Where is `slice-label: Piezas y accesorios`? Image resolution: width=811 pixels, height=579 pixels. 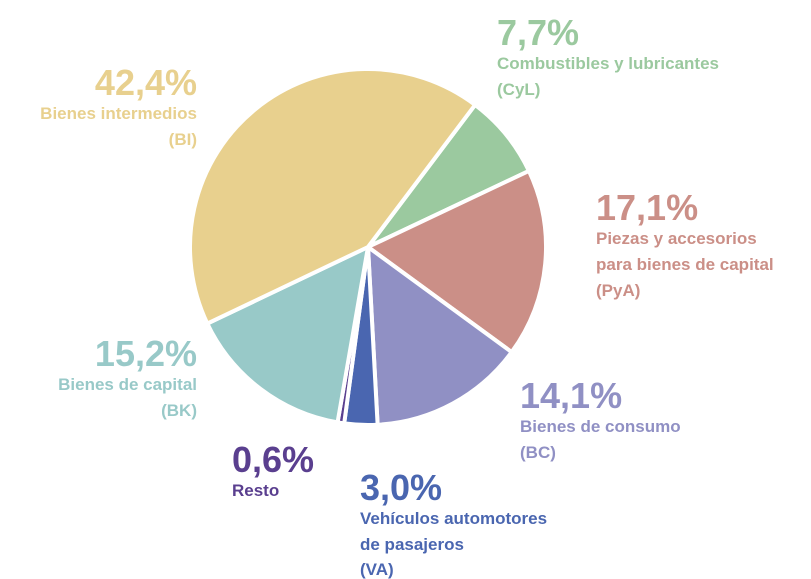 slice-label: Piezas y accesorios is located at coordinates (676, 238).